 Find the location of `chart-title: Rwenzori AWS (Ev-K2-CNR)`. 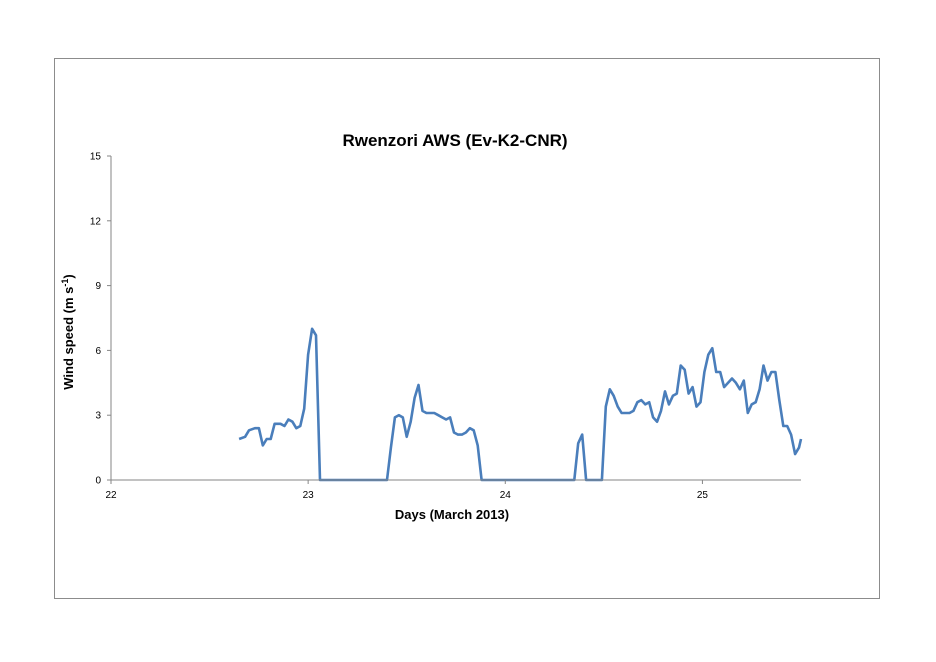

chart-title: Rwenzori AWS (Ev-K2-CNR) is located at coordinates (454, 140).